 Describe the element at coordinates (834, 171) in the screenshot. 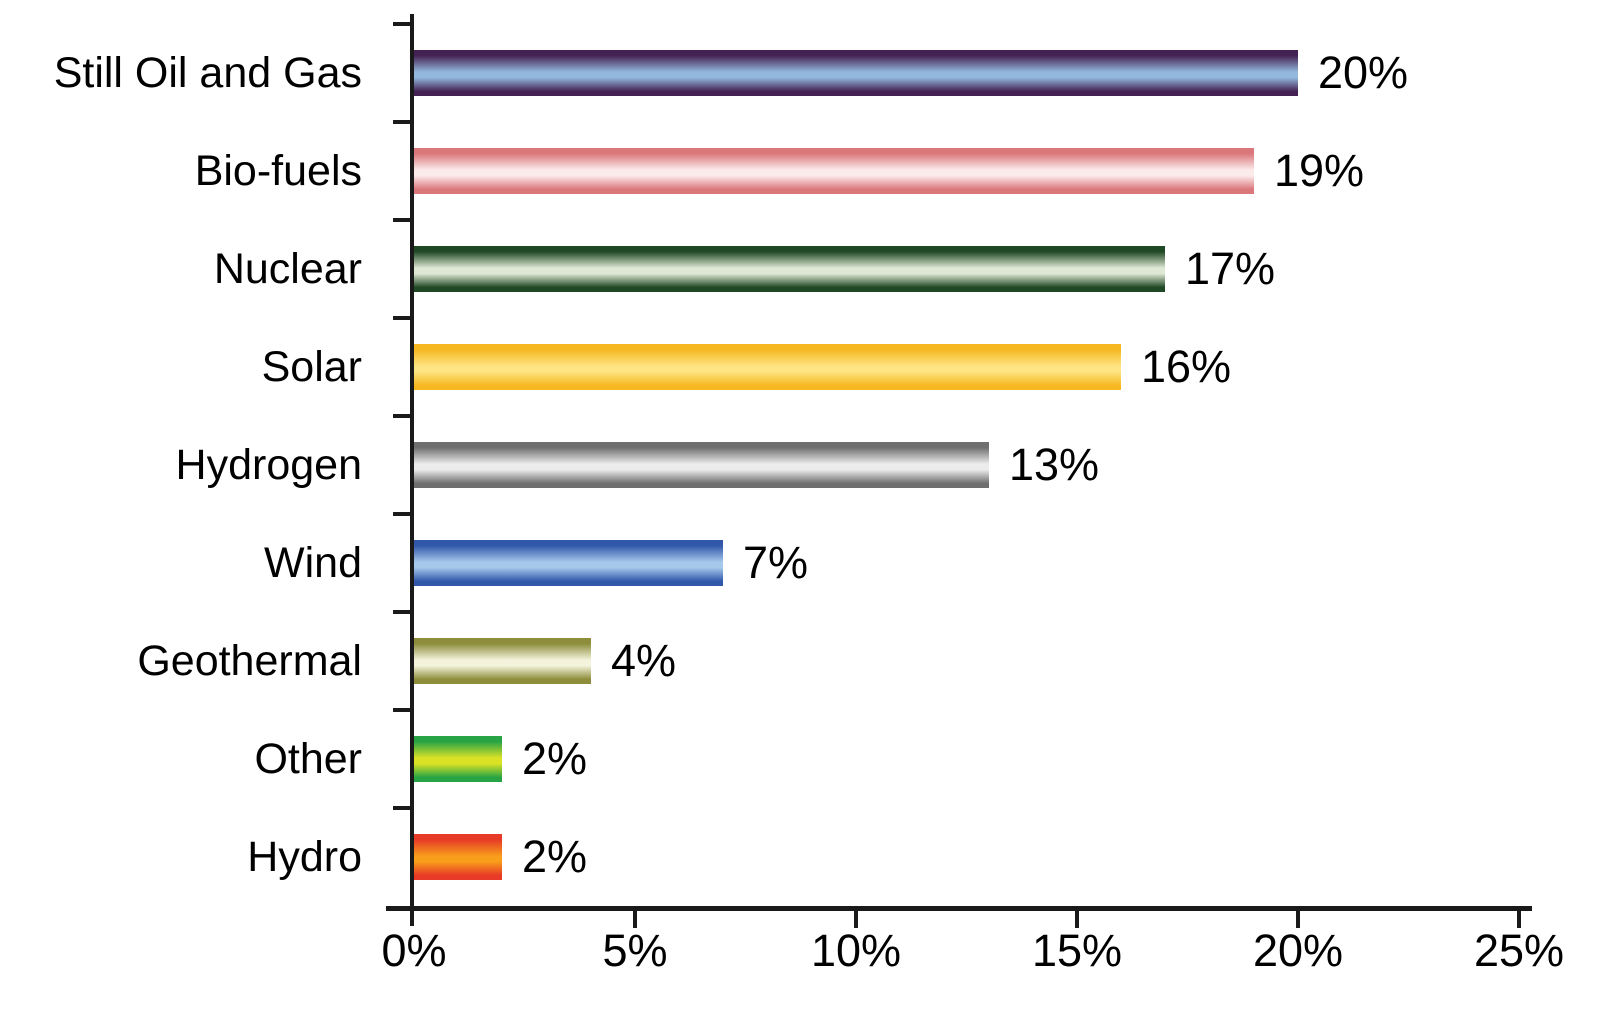

I see `bar-bio-fuels` at that location.